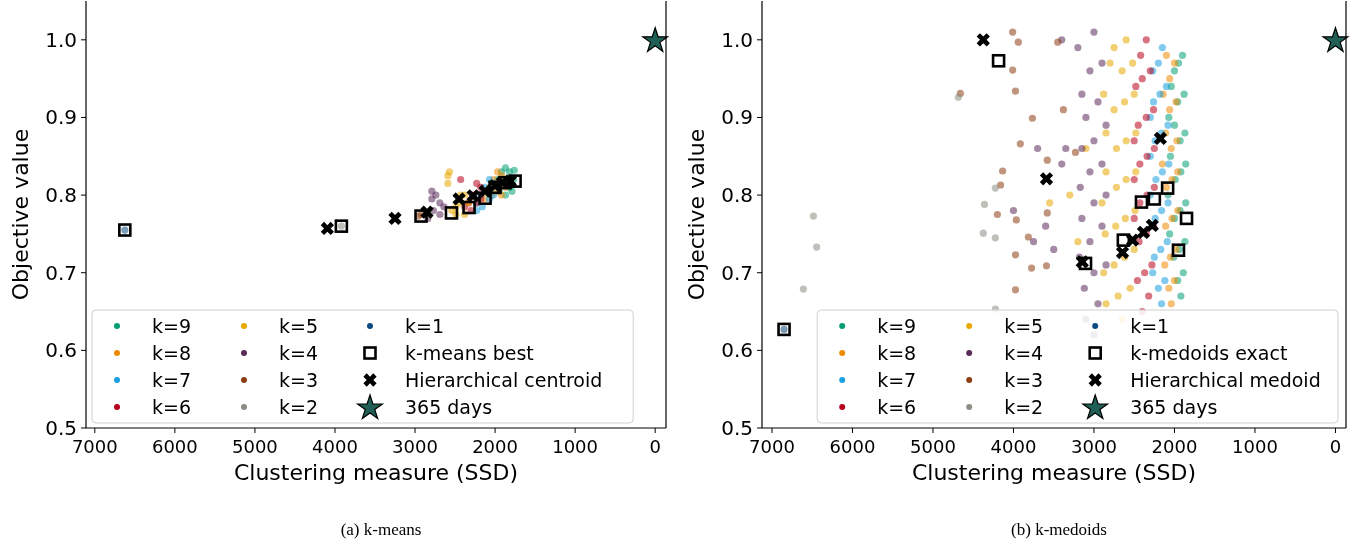  I want to click on text: (b) k-medoids, so click(1059, 529).